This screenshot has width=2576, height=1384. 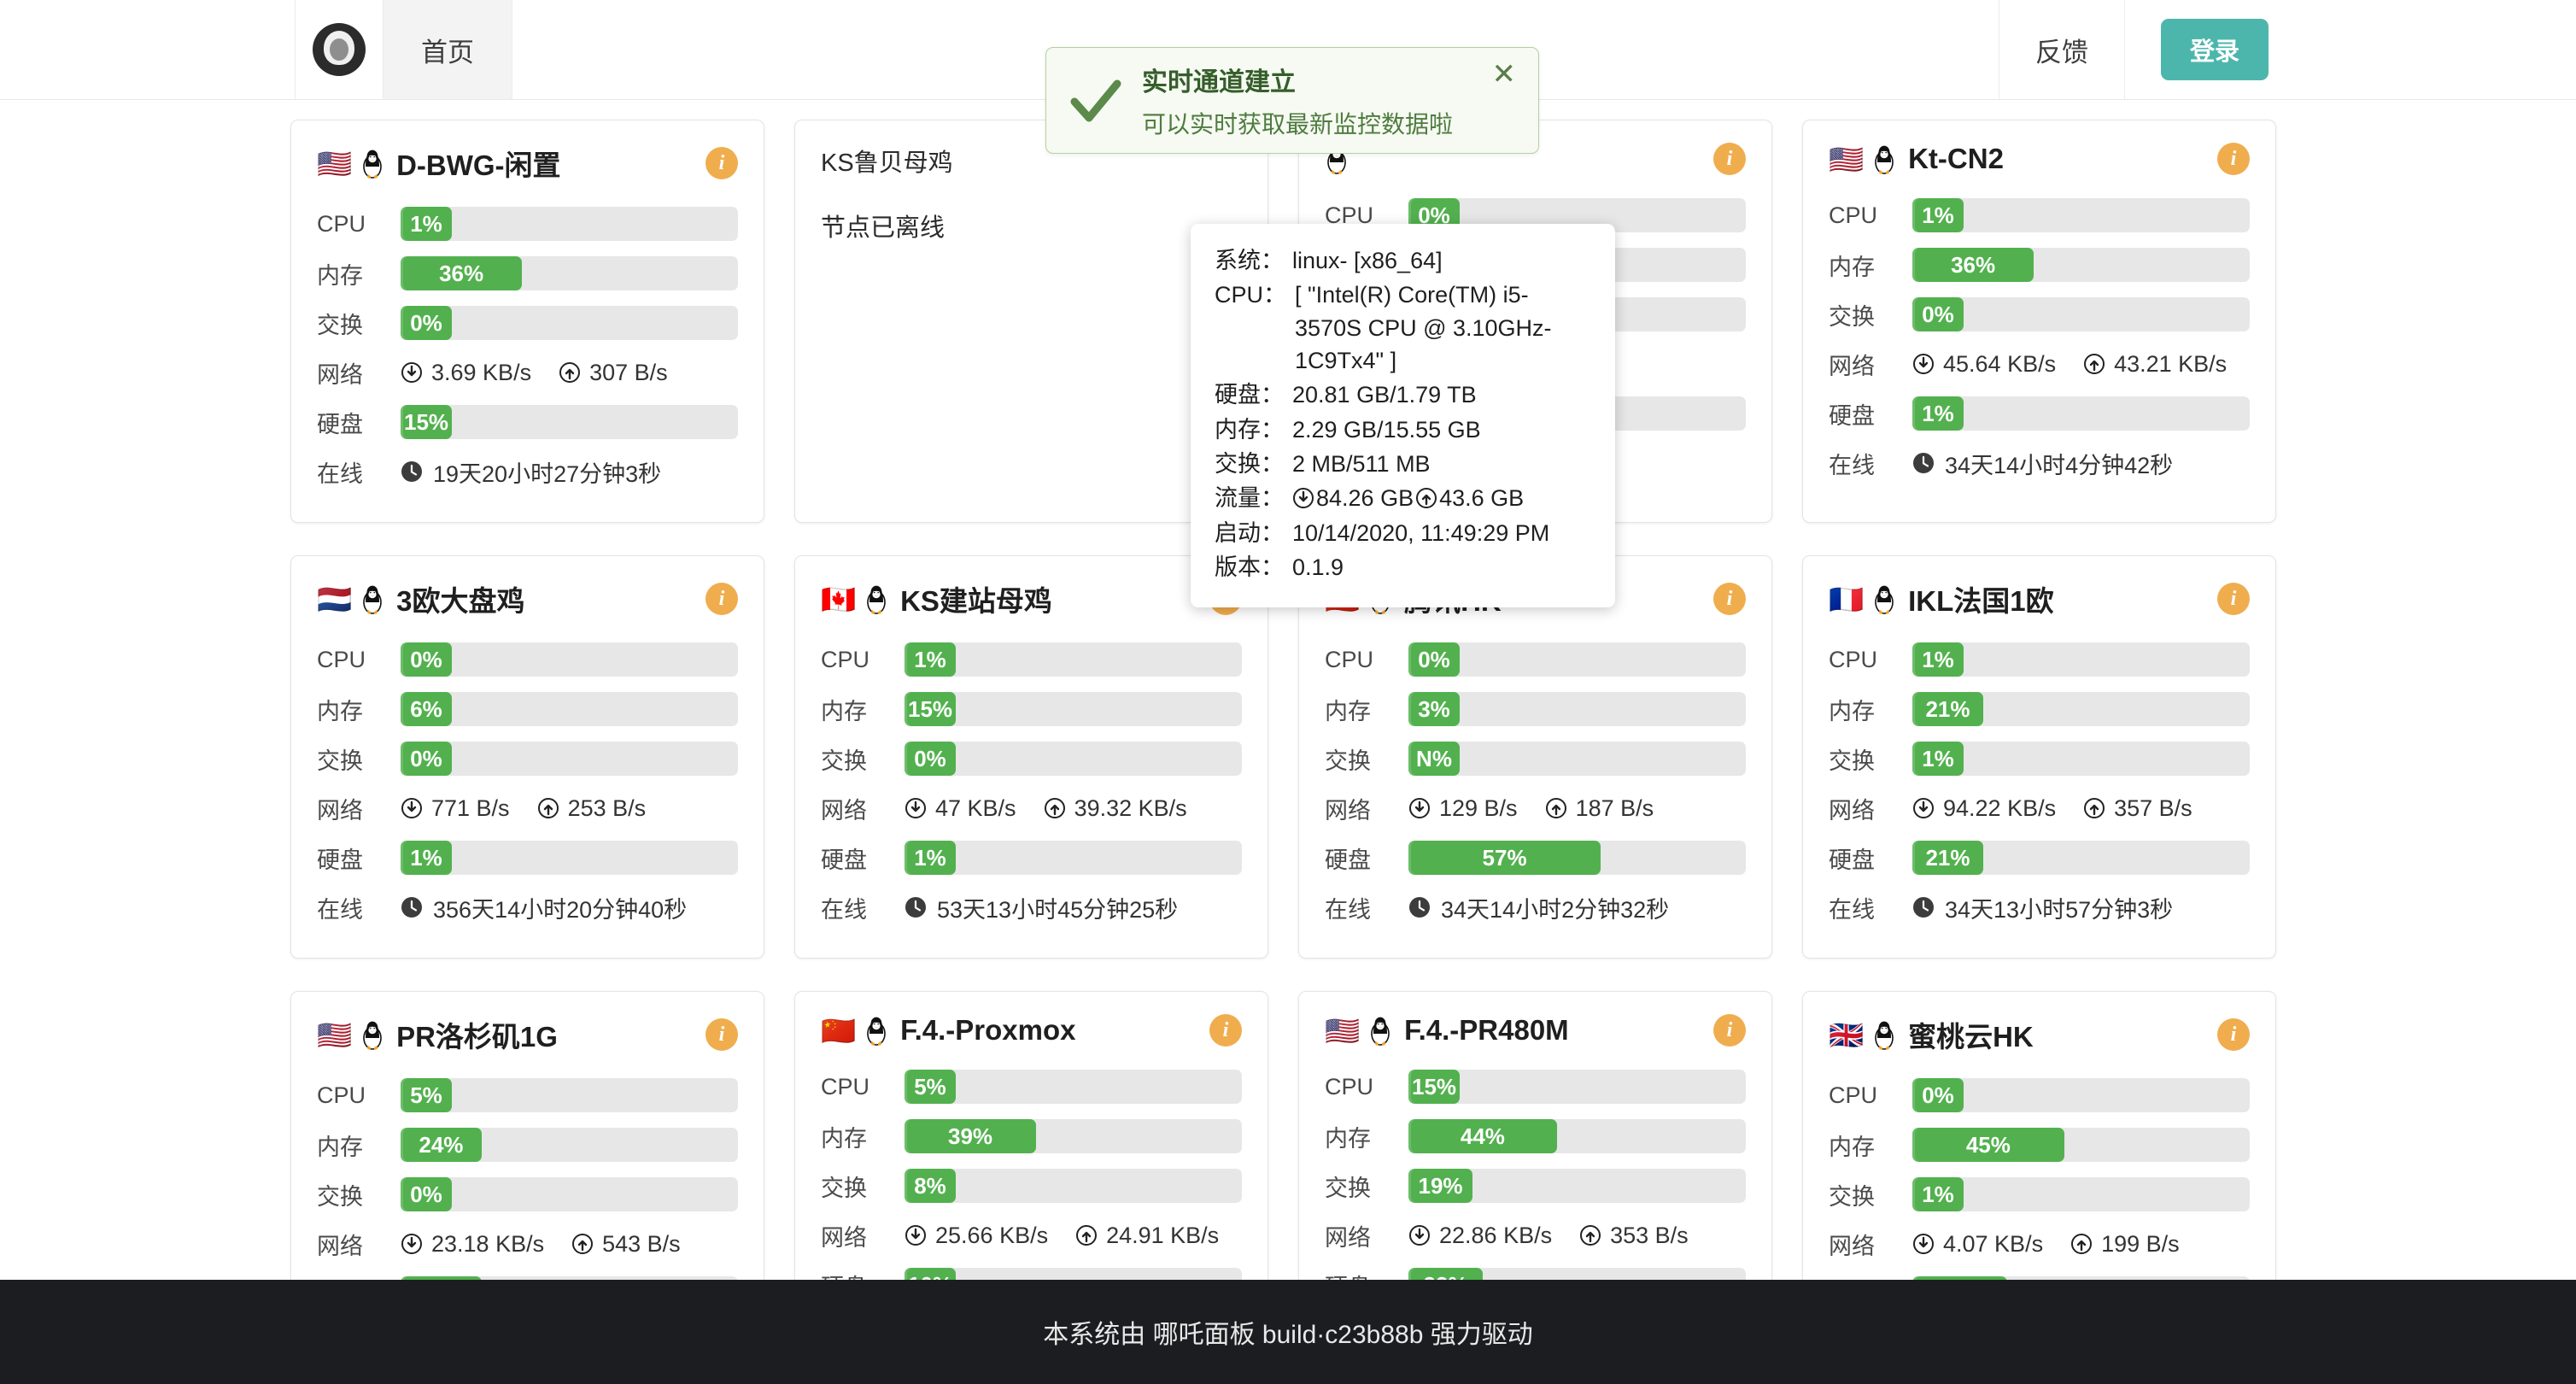 What do you see at coordinates (2039, 159) in the screenshot?
I see `card-header: 🇺🇸 Kt-CN2 i` at bounding box center [2039, 159].